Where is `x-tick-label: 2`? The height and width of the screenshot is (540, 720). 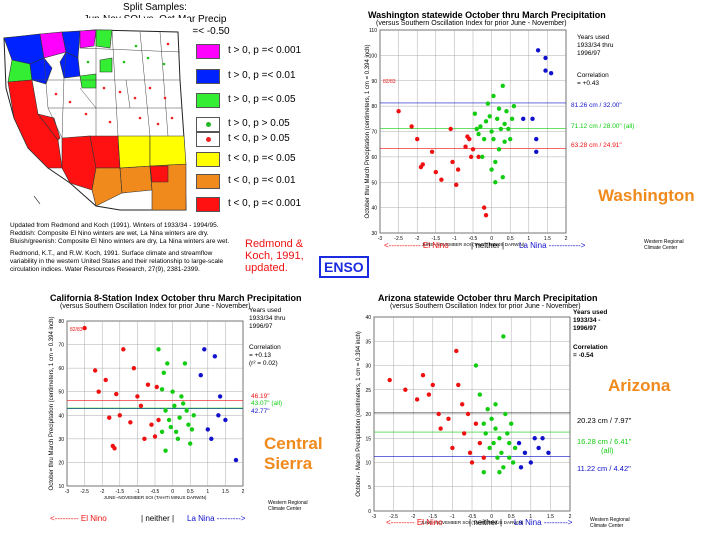
x-tick-label: 2 is located at coordinates (243, 492).